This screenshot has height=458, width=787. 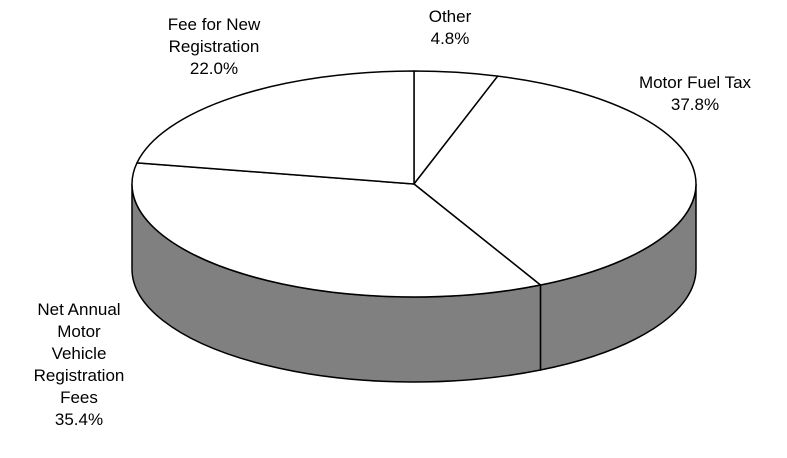 I want to click on label-fee-new-registration: Fee for New Registration 22.0%, so click(x=214, y=47).